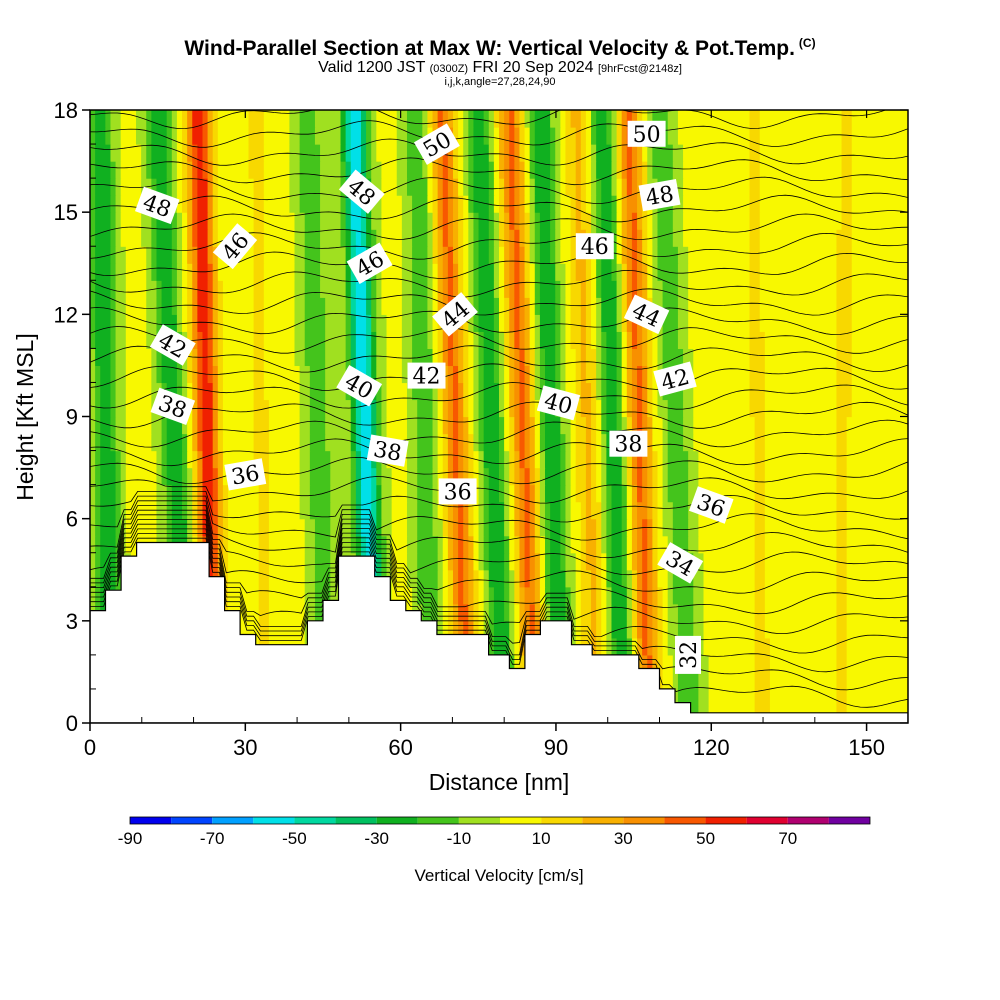 This screenshot has height=1000, width=1000. What do you see at coordinates (458, 492) in the screenshot?
I see `contour-label-text: 36` at bounding box center [458, 492].